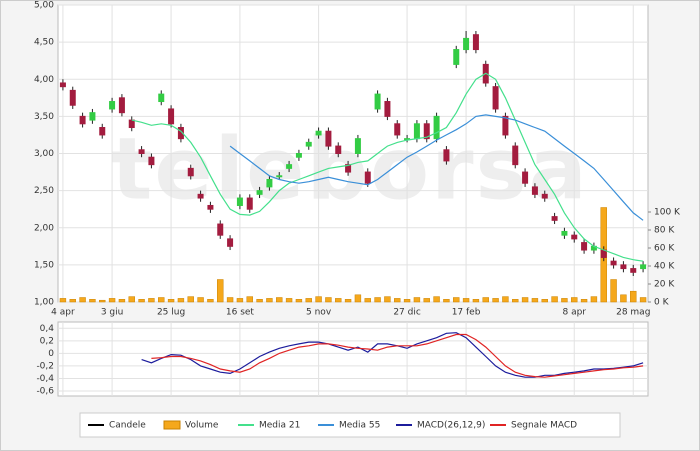  What do you see at coordinates (172, 425) in the screenshot?
I see `legend-swatch` at bounding box center [172, 425].